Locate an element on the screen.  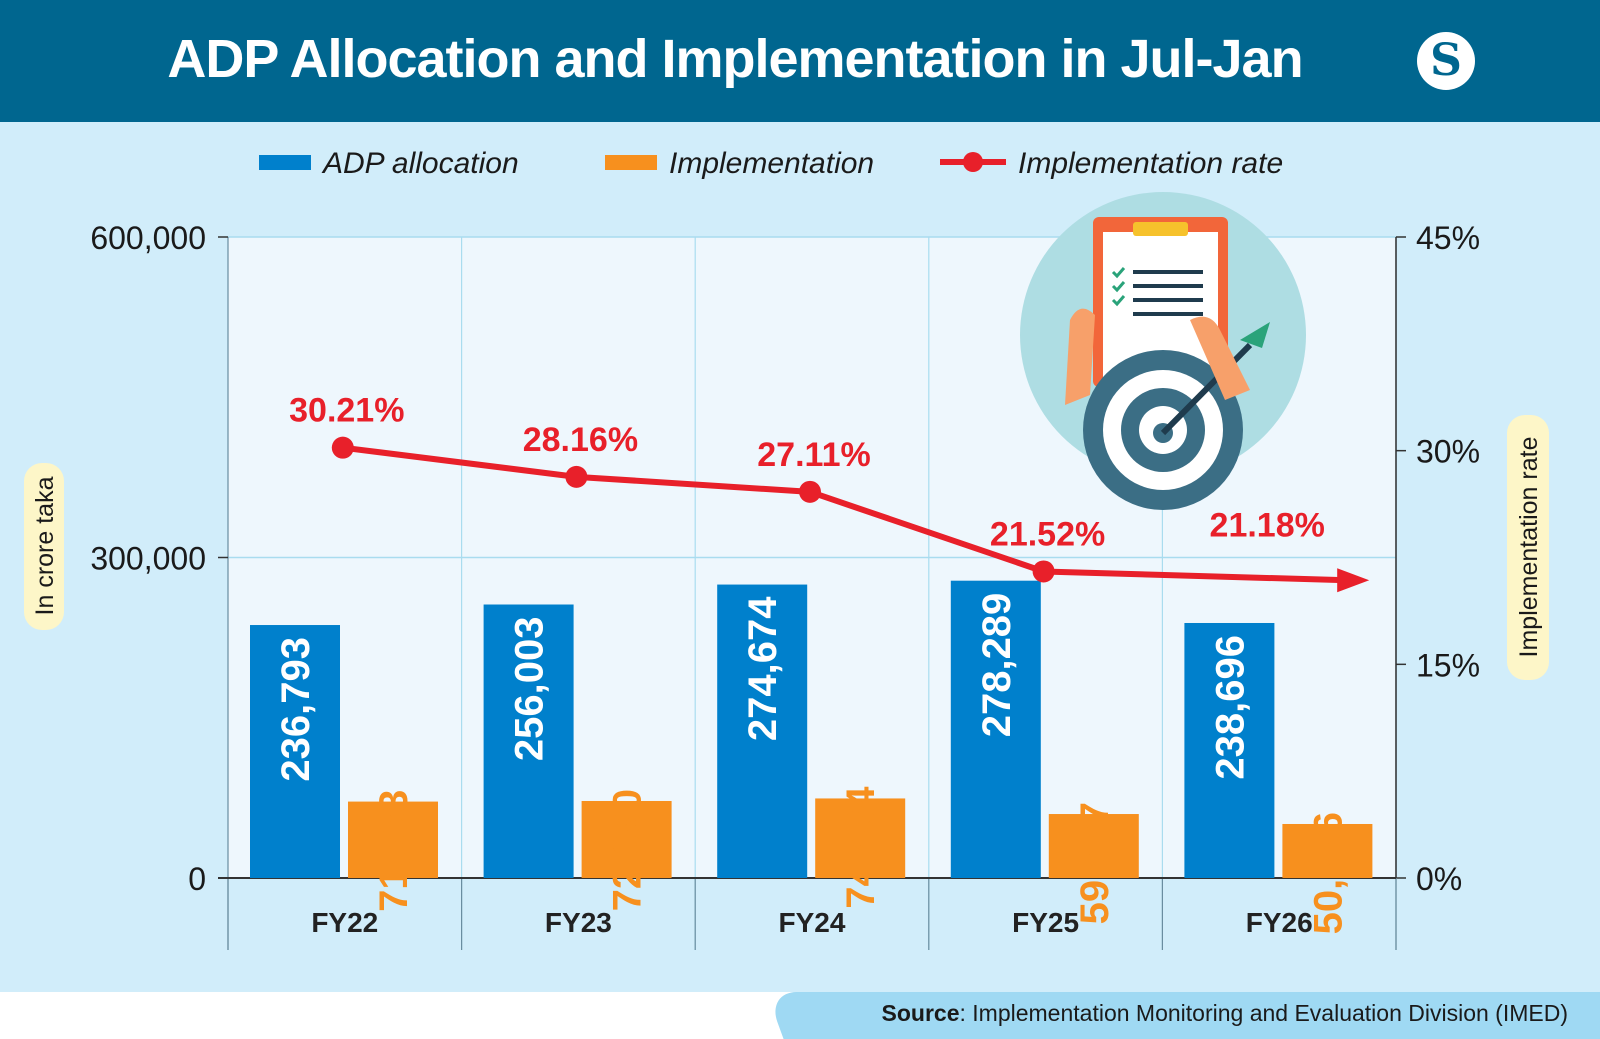
x-tick-label: FY25 is located at coordinates (1045, 922).